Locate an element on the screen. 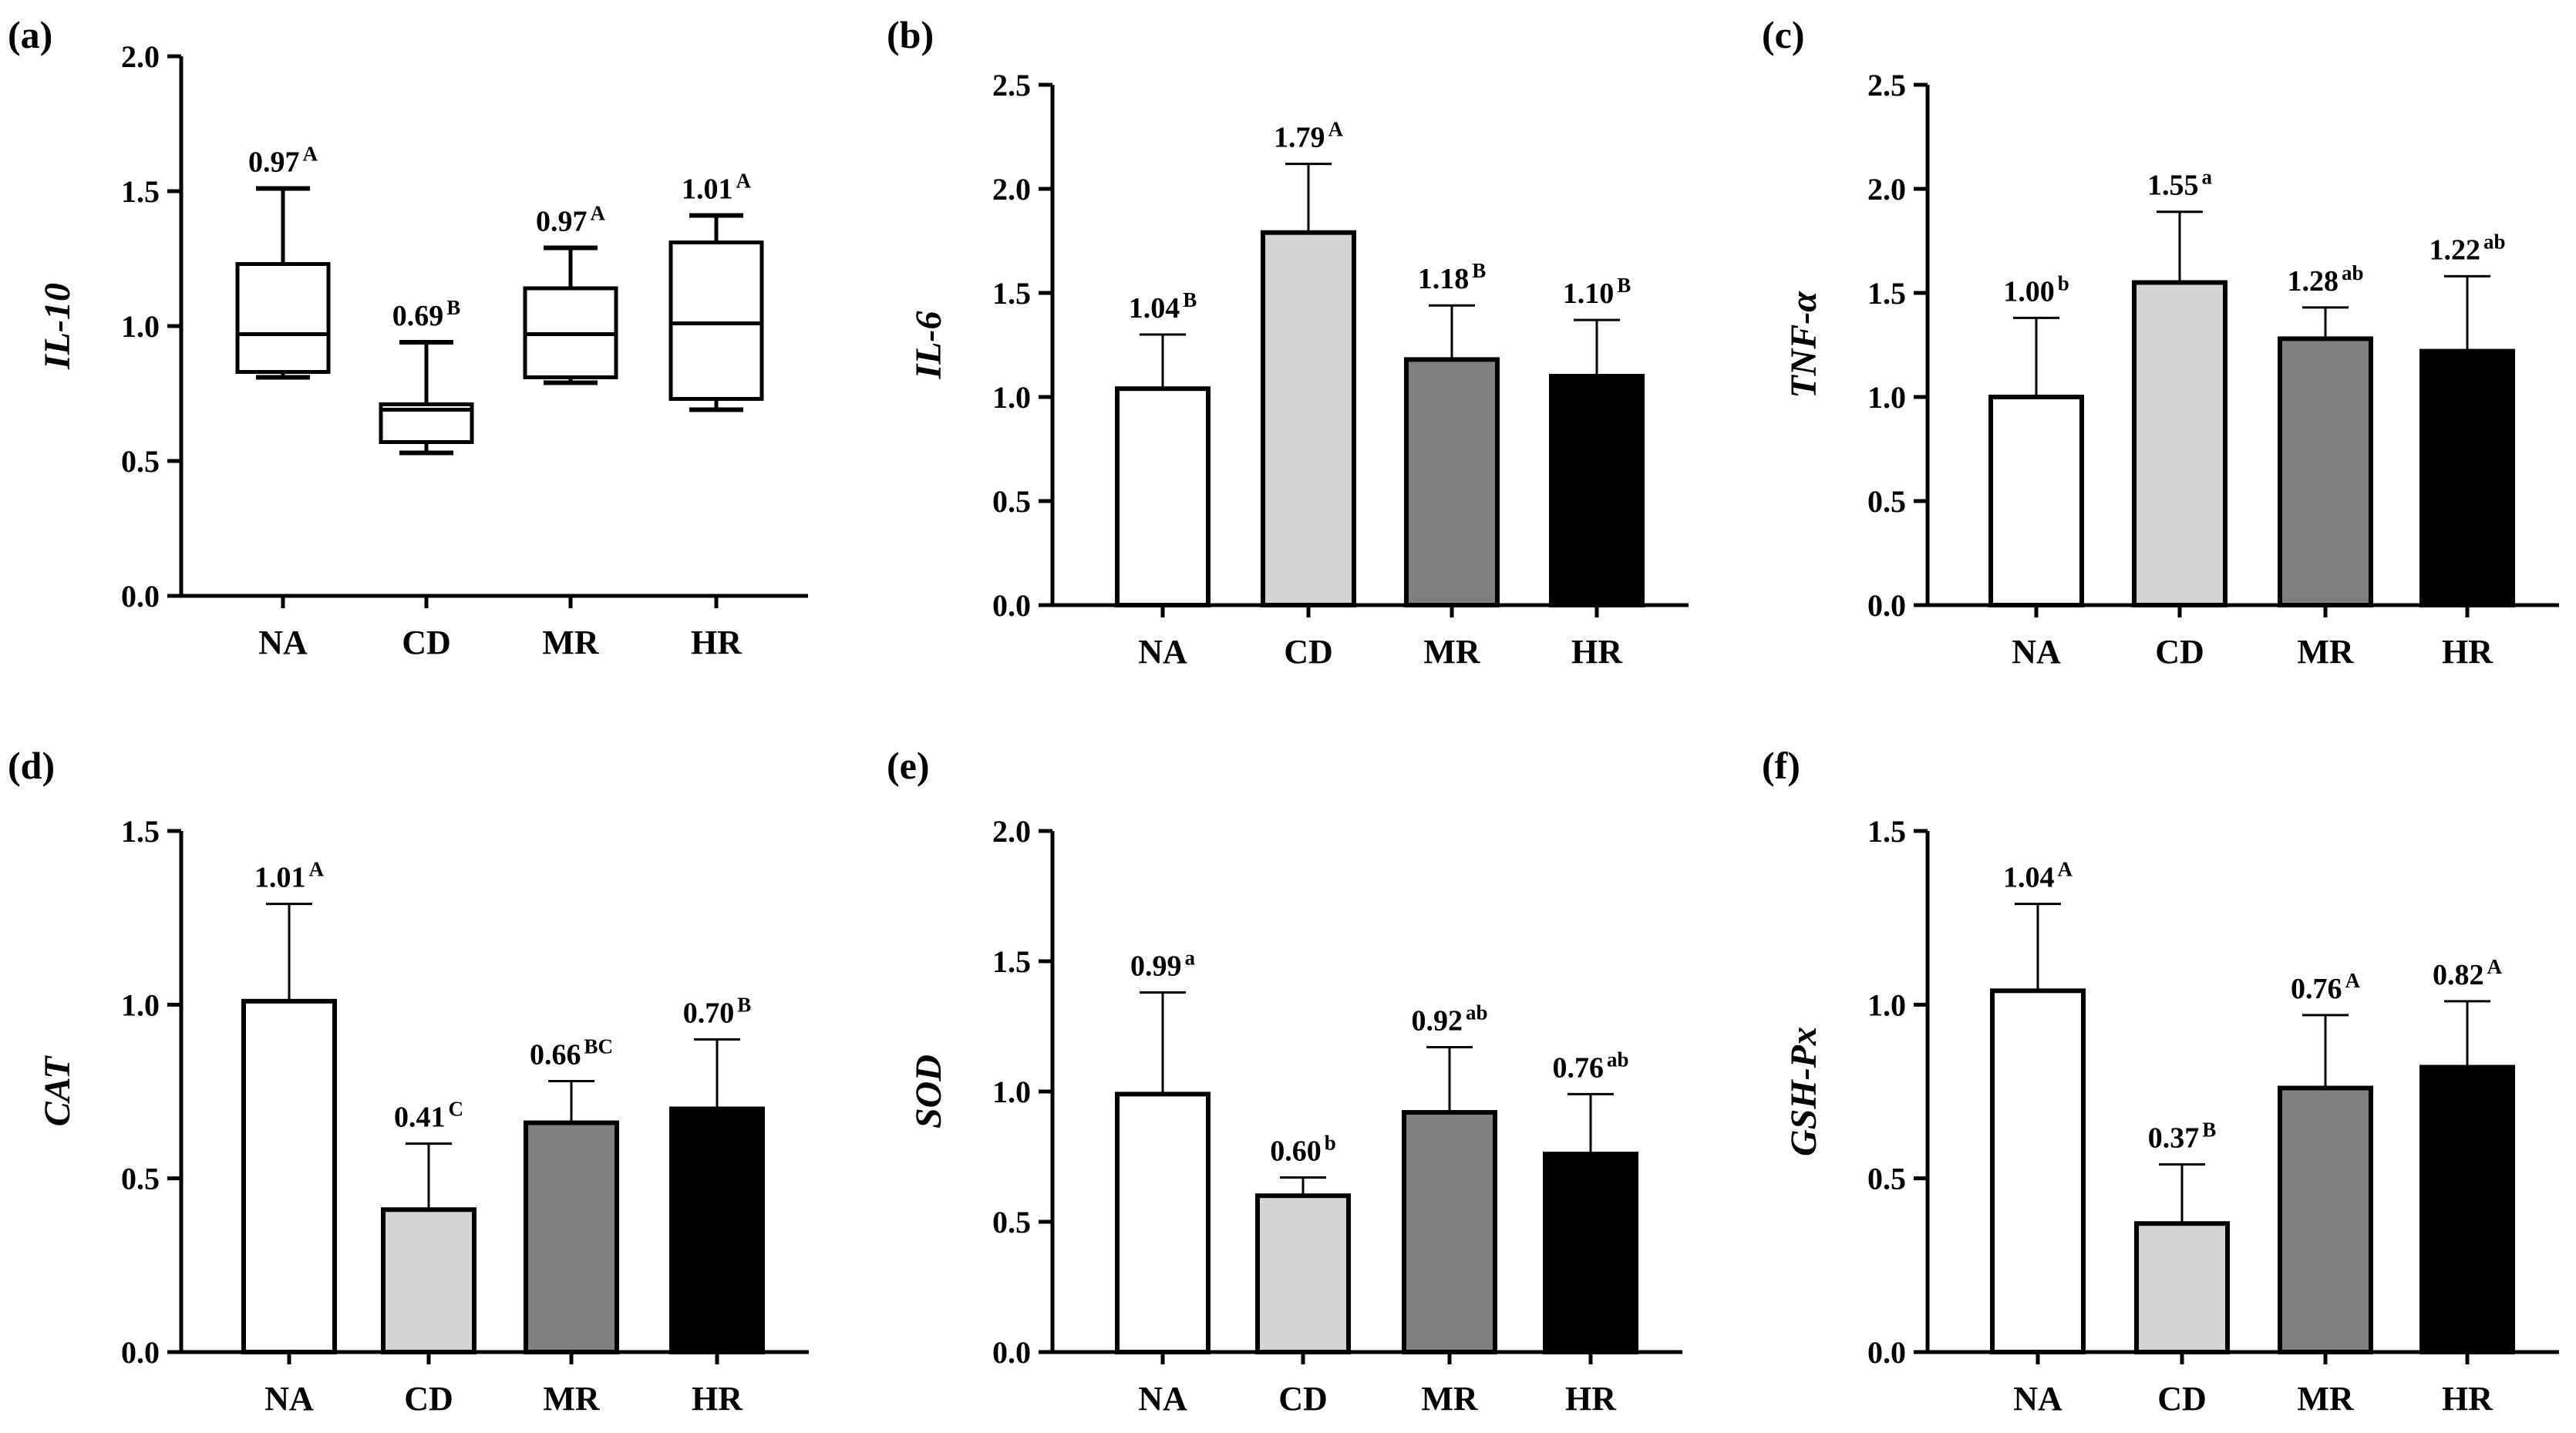  value-label: 0.92 is located at coordinates (1437, 1022).